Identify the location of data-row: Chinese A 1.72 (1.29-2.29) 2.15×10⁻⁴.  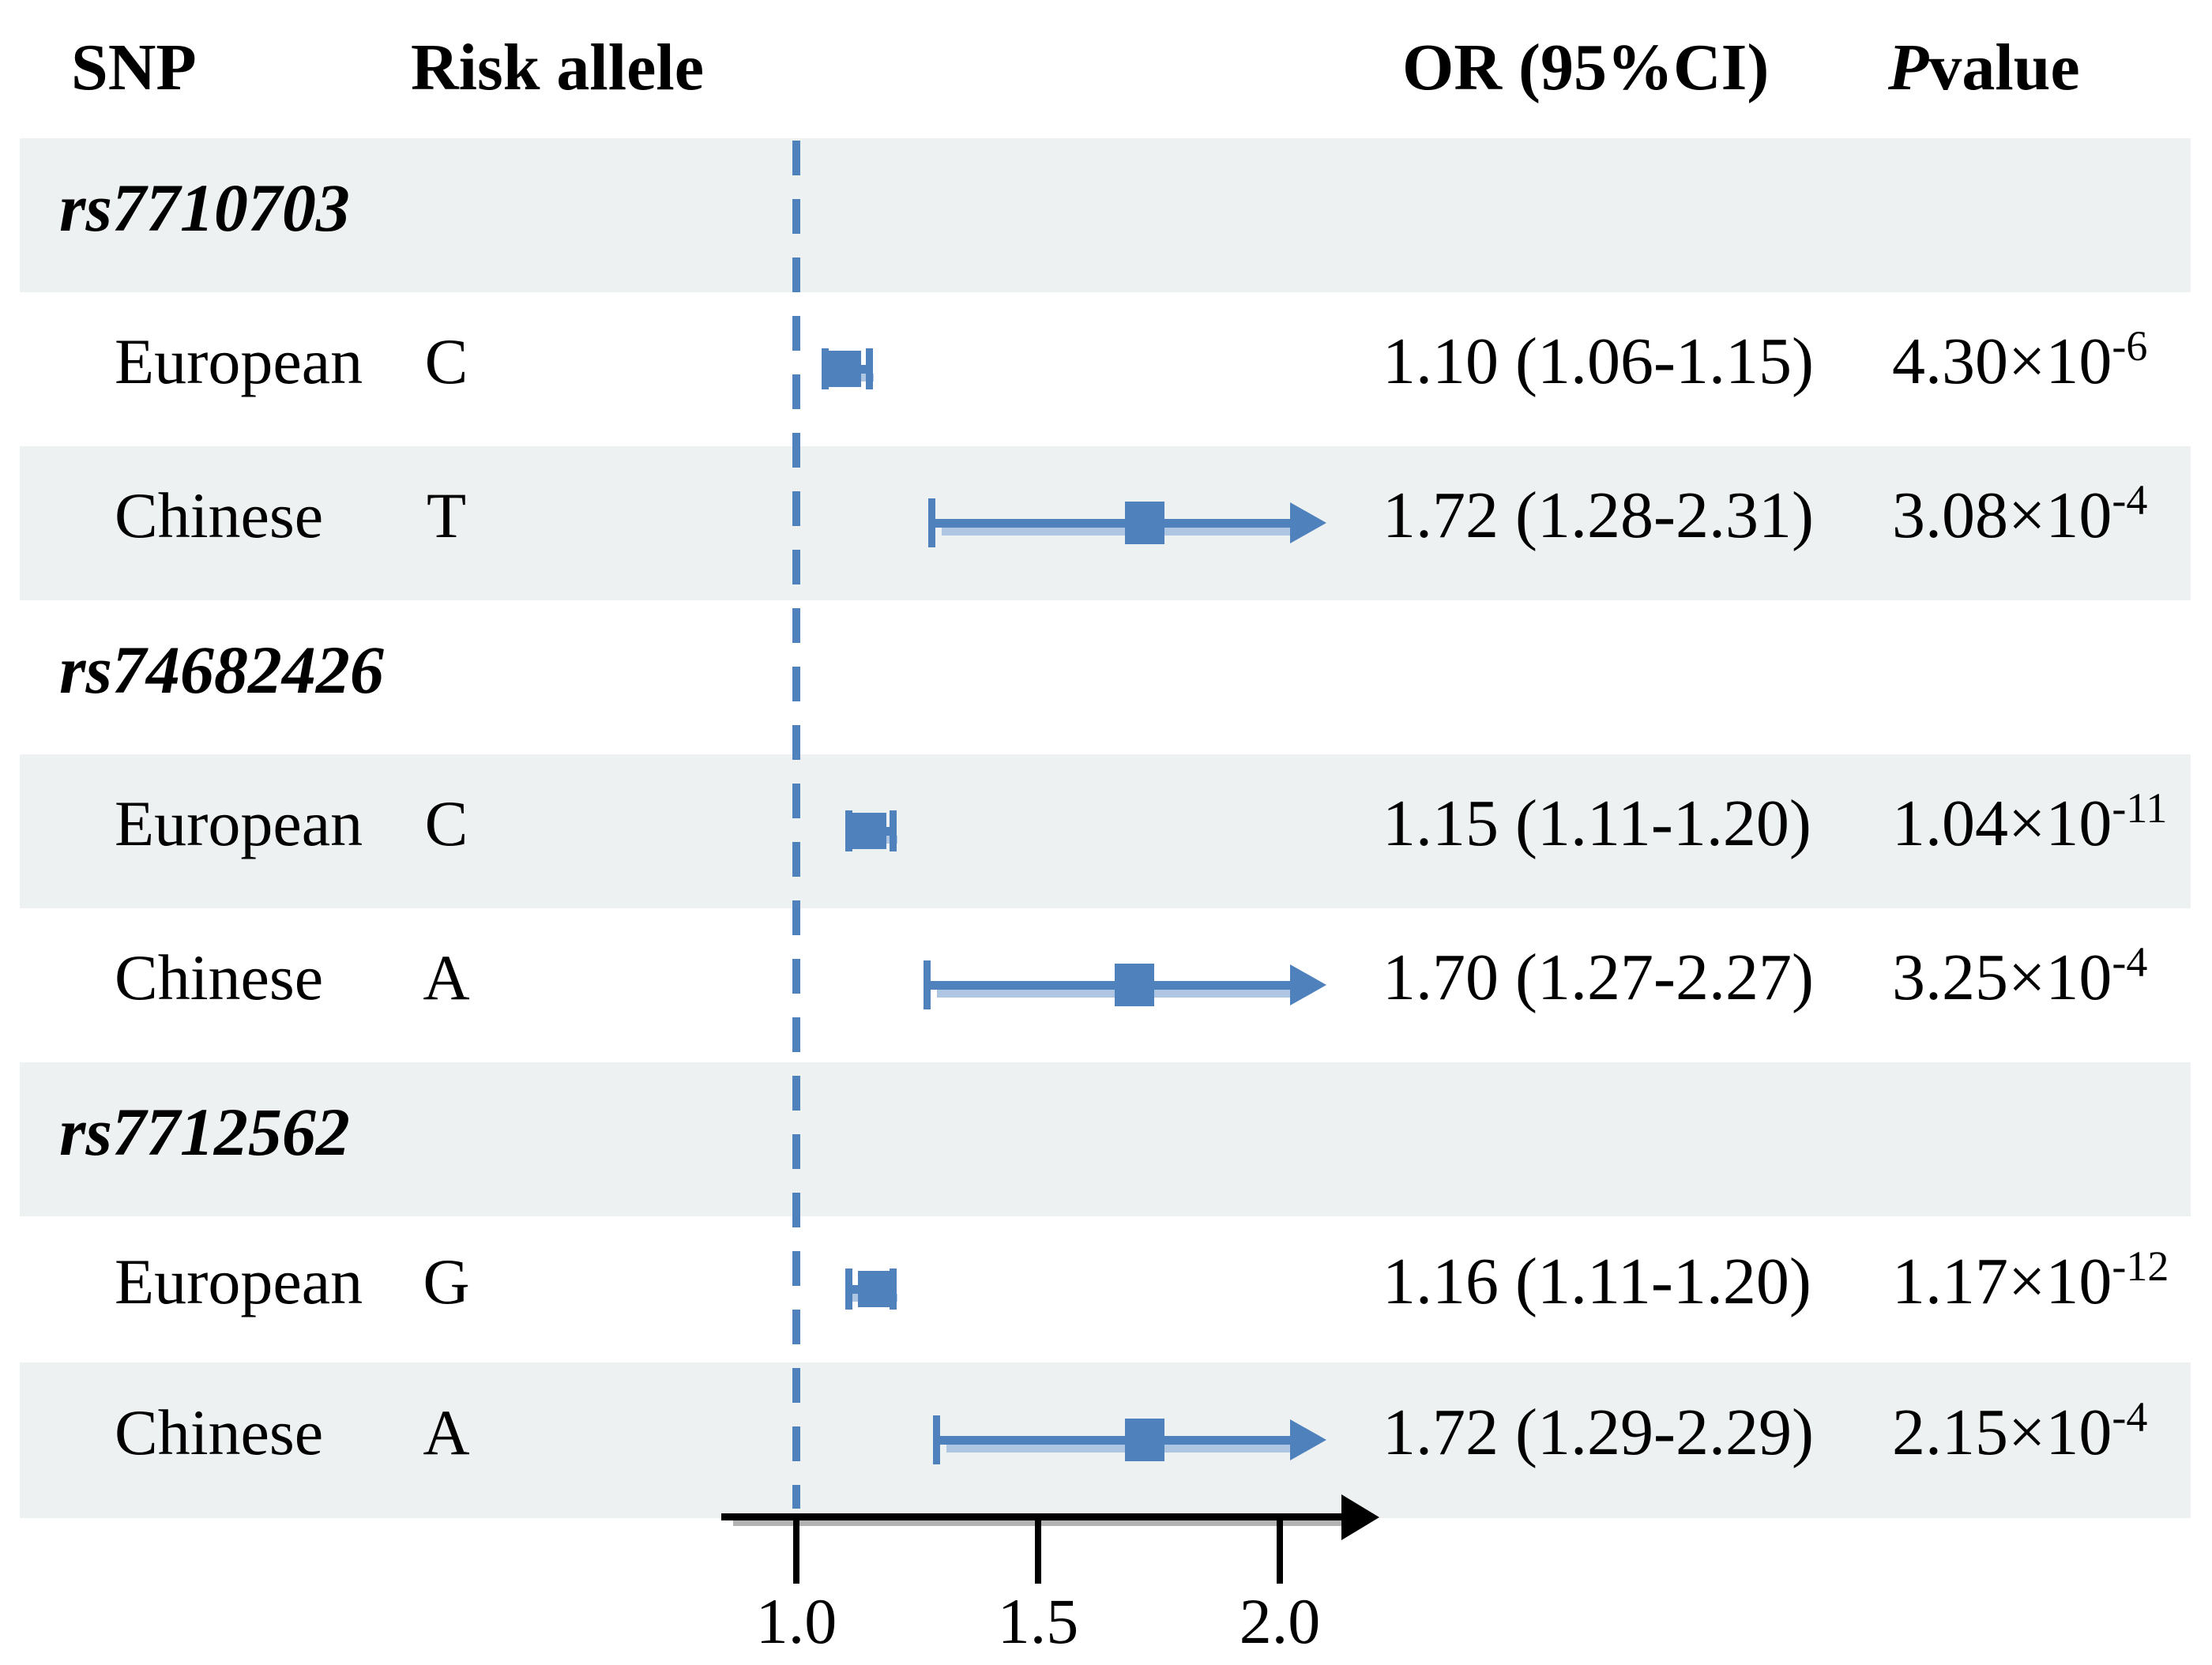
(1106, 1440).